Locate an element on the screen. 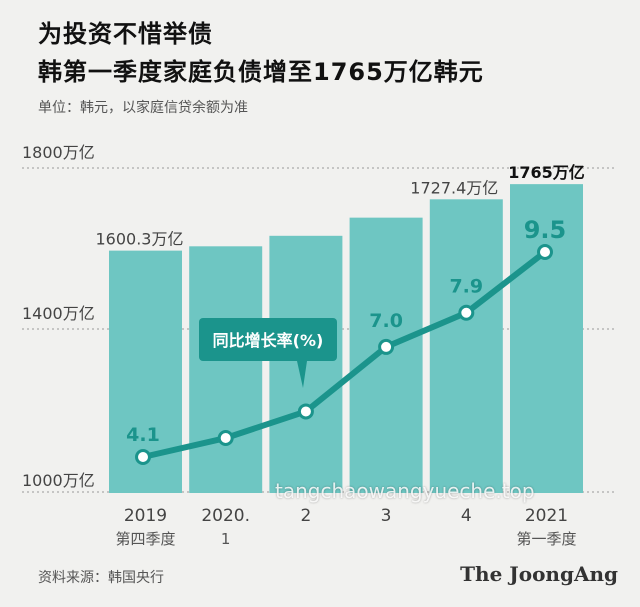 The image size is (640, 607). watermark: tangchaowangyueche.top is located at coordinates (405, 491).